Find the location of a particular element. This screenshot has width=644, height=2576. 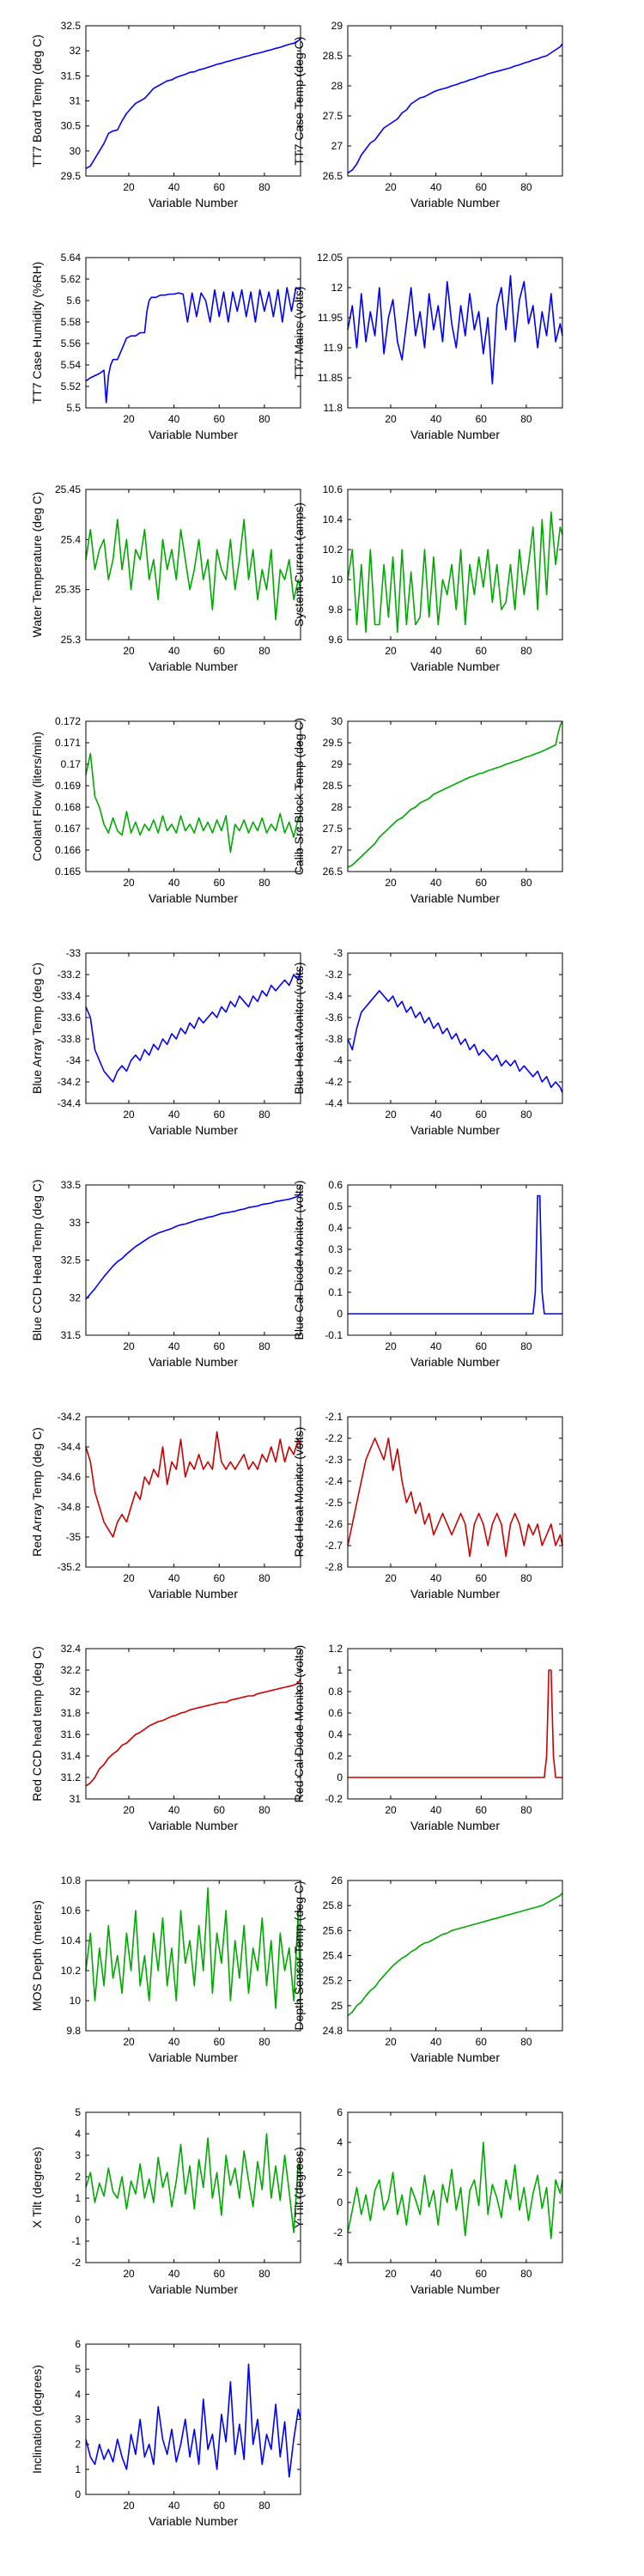

y-axis-label: Blue CCD Head Temp (deg C) is located at coordinates (37, 1259).